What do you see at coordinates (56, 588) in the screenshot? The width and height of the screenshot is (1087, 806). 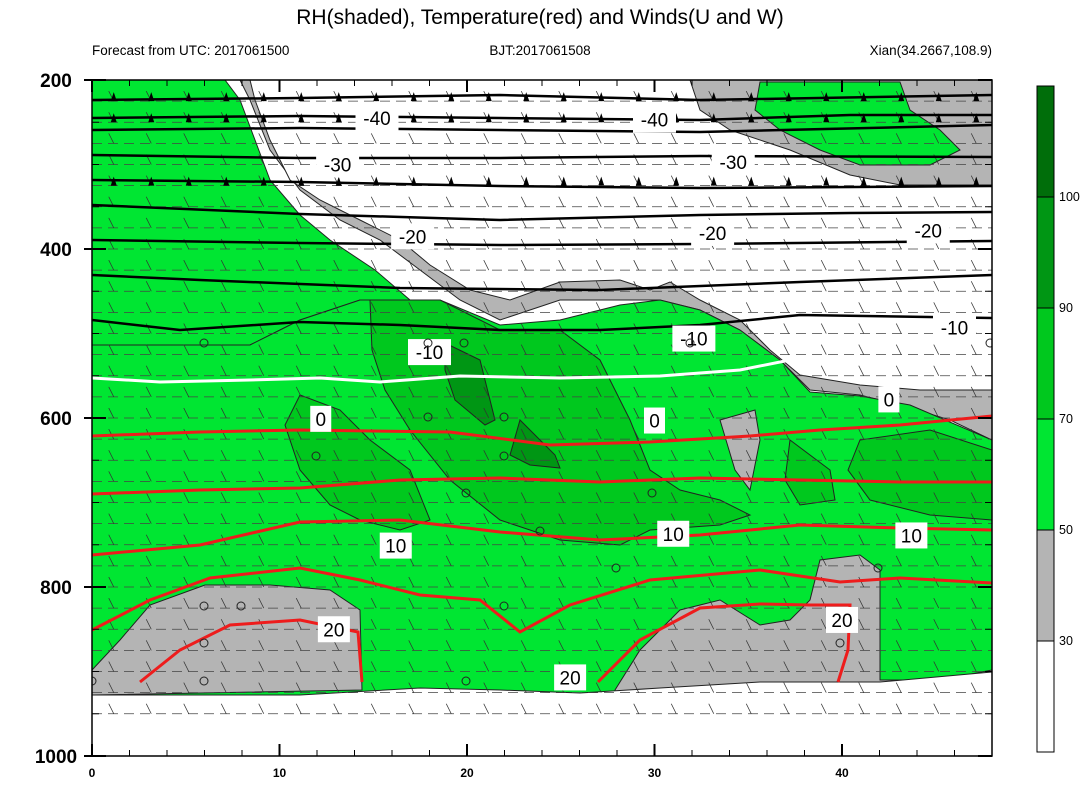 I see `y-tick-label: 800` at bounding box center [56, 588].